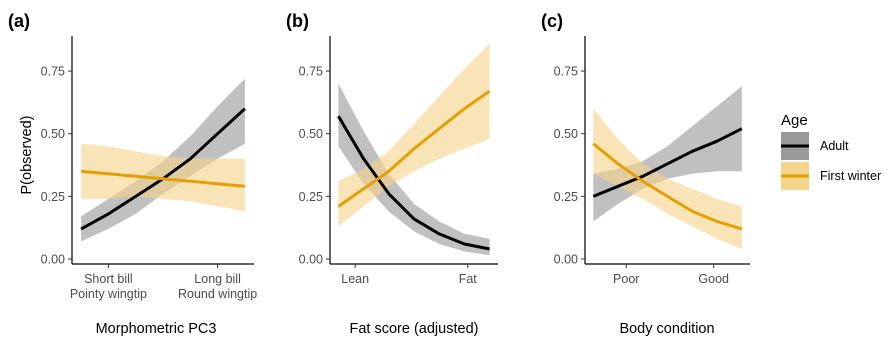 This screenshot has height=341, width=896. I want to click on y-tick-label-b: 0.25, so click(311, 197).